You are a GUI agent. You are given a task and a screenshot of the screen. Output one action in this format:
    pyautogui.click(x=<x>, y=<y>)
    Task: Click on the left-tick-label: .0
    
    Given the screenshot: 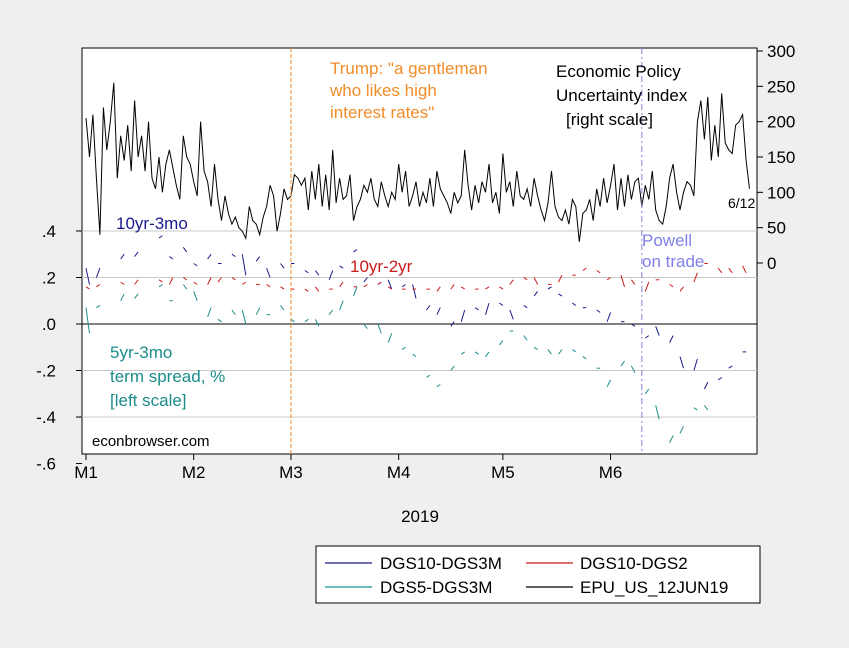 What is the action you would take?
    pyautogui.click(x=49, y=324)
    